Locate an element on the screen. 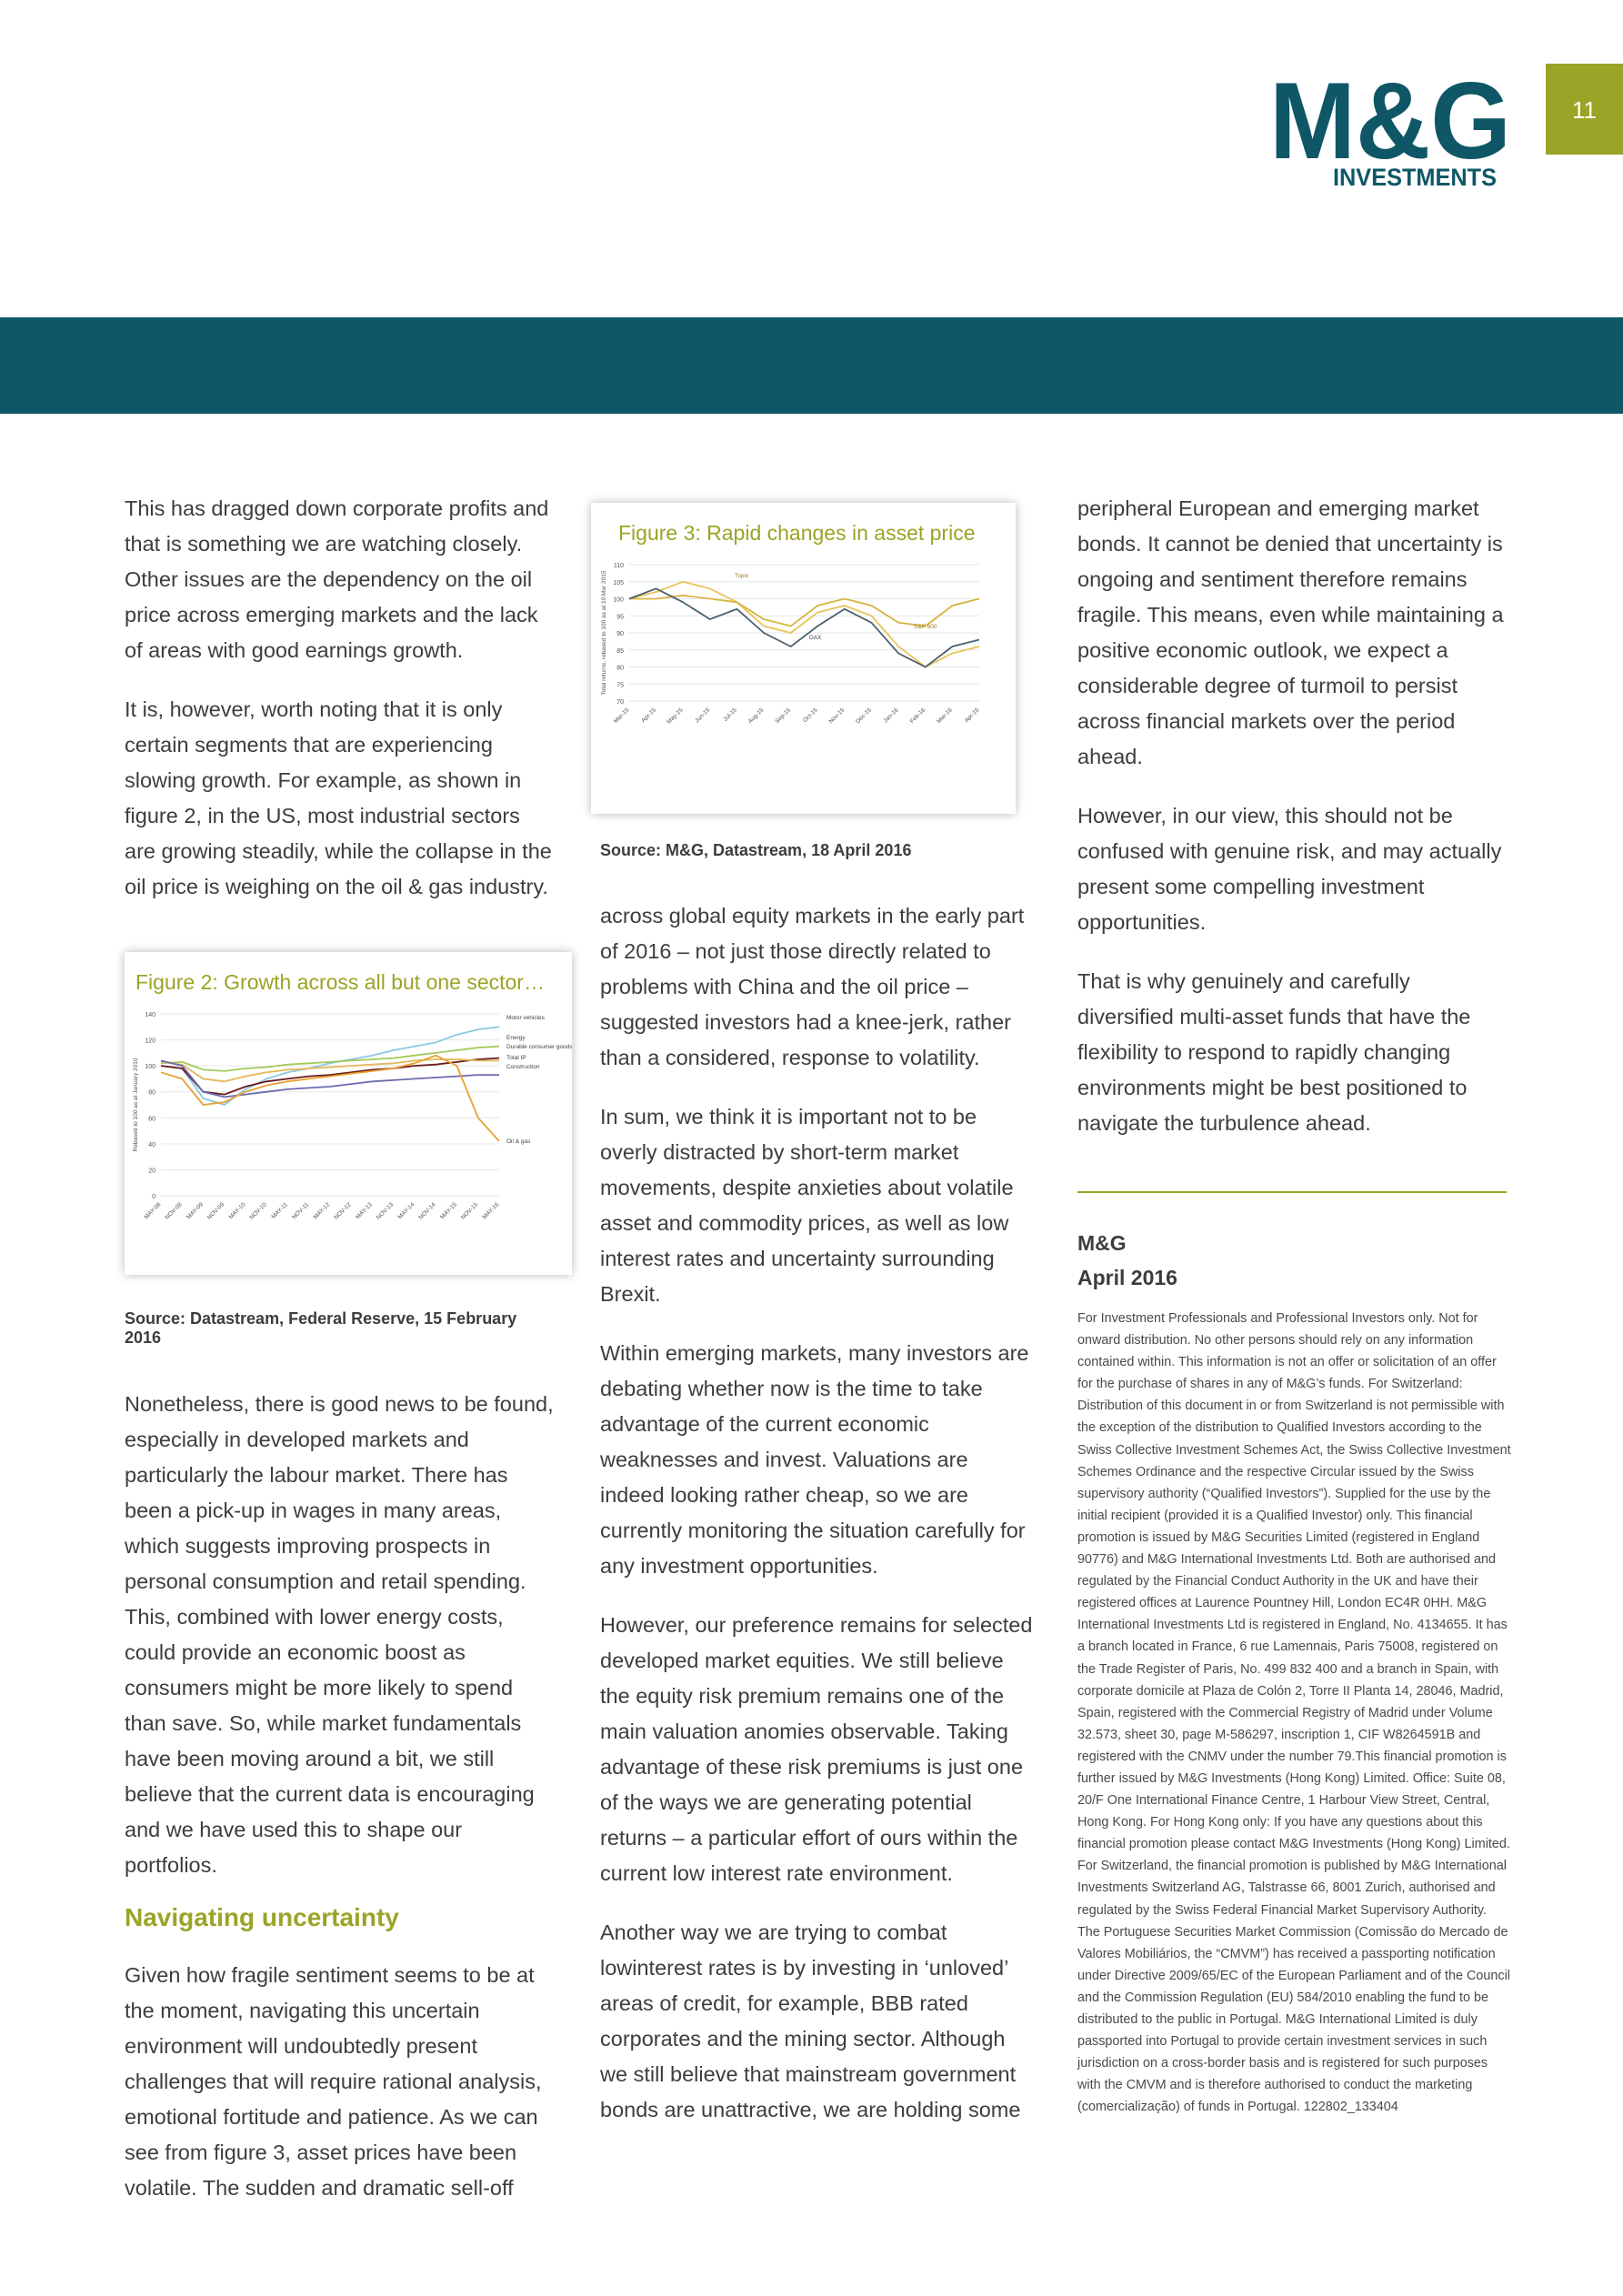 Image resolution: width=1623 pixels, height=2296 pixels. series-line-energy is located at coordinates (330, 1058).